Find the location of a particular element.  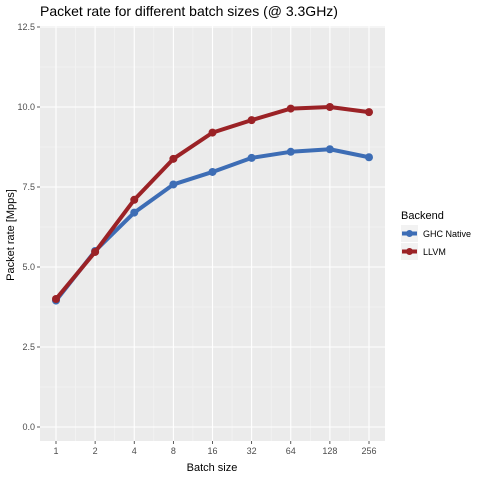

x-tick-label: 4 is located at coordinates (134, 451).